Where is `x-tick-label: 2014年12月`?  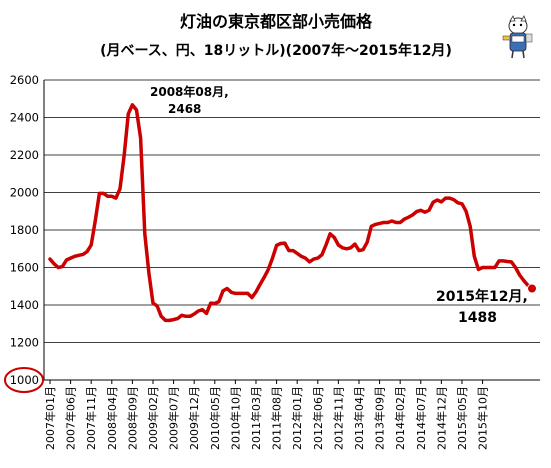
x-tick-label: 2014年12月 is located at coordinates (441, 418).